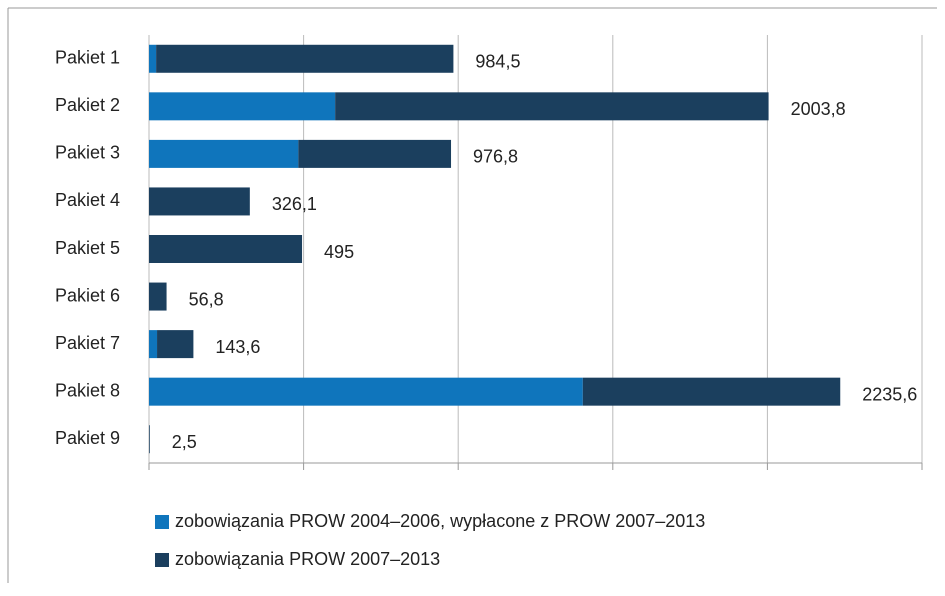 This screenshot has width=945, height=596. Describe the element at coordinates (87, 343) in the screenshot. I see `y-tick-label: Pakiet 7` at that location.